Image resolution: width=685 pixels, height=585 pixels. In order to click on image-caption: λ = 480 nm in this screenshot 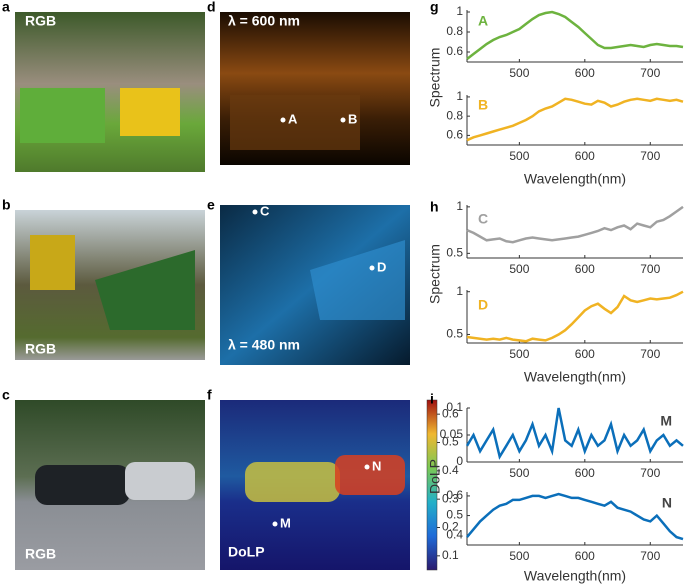, I will do `click(264, 345)`.